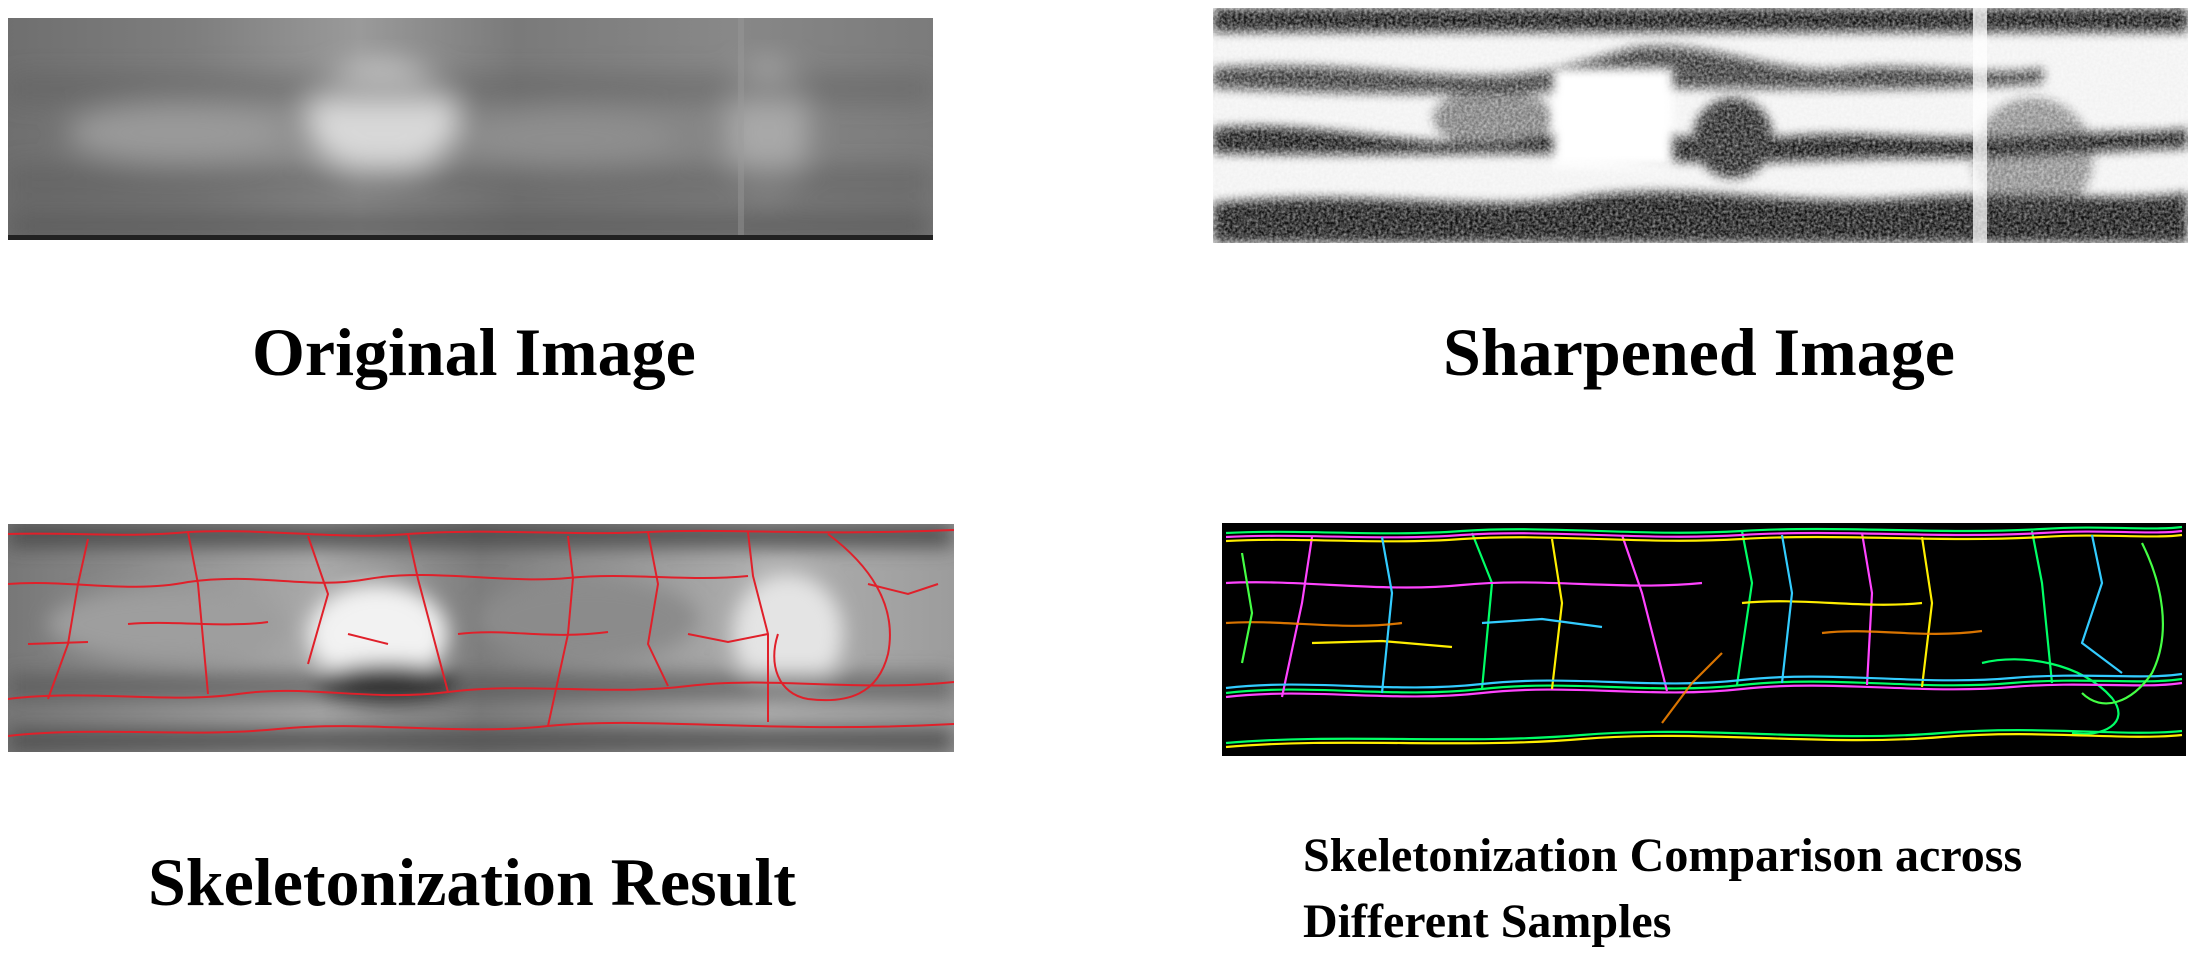  Describe the element at coordinates (474, 352) in the screenshot. I see `caption-original: Original Image` at that location.